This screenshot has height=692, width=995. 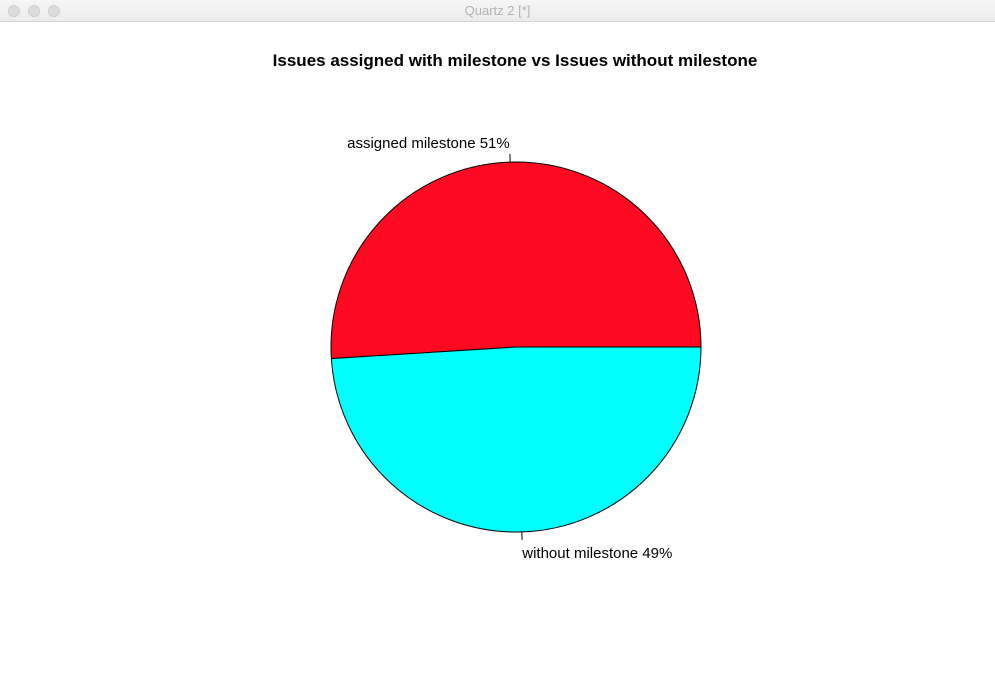 What do you see at coordinates (54, 11) in the screenshot?
I see `zoom-window-button` at bounding box center [54, 11].